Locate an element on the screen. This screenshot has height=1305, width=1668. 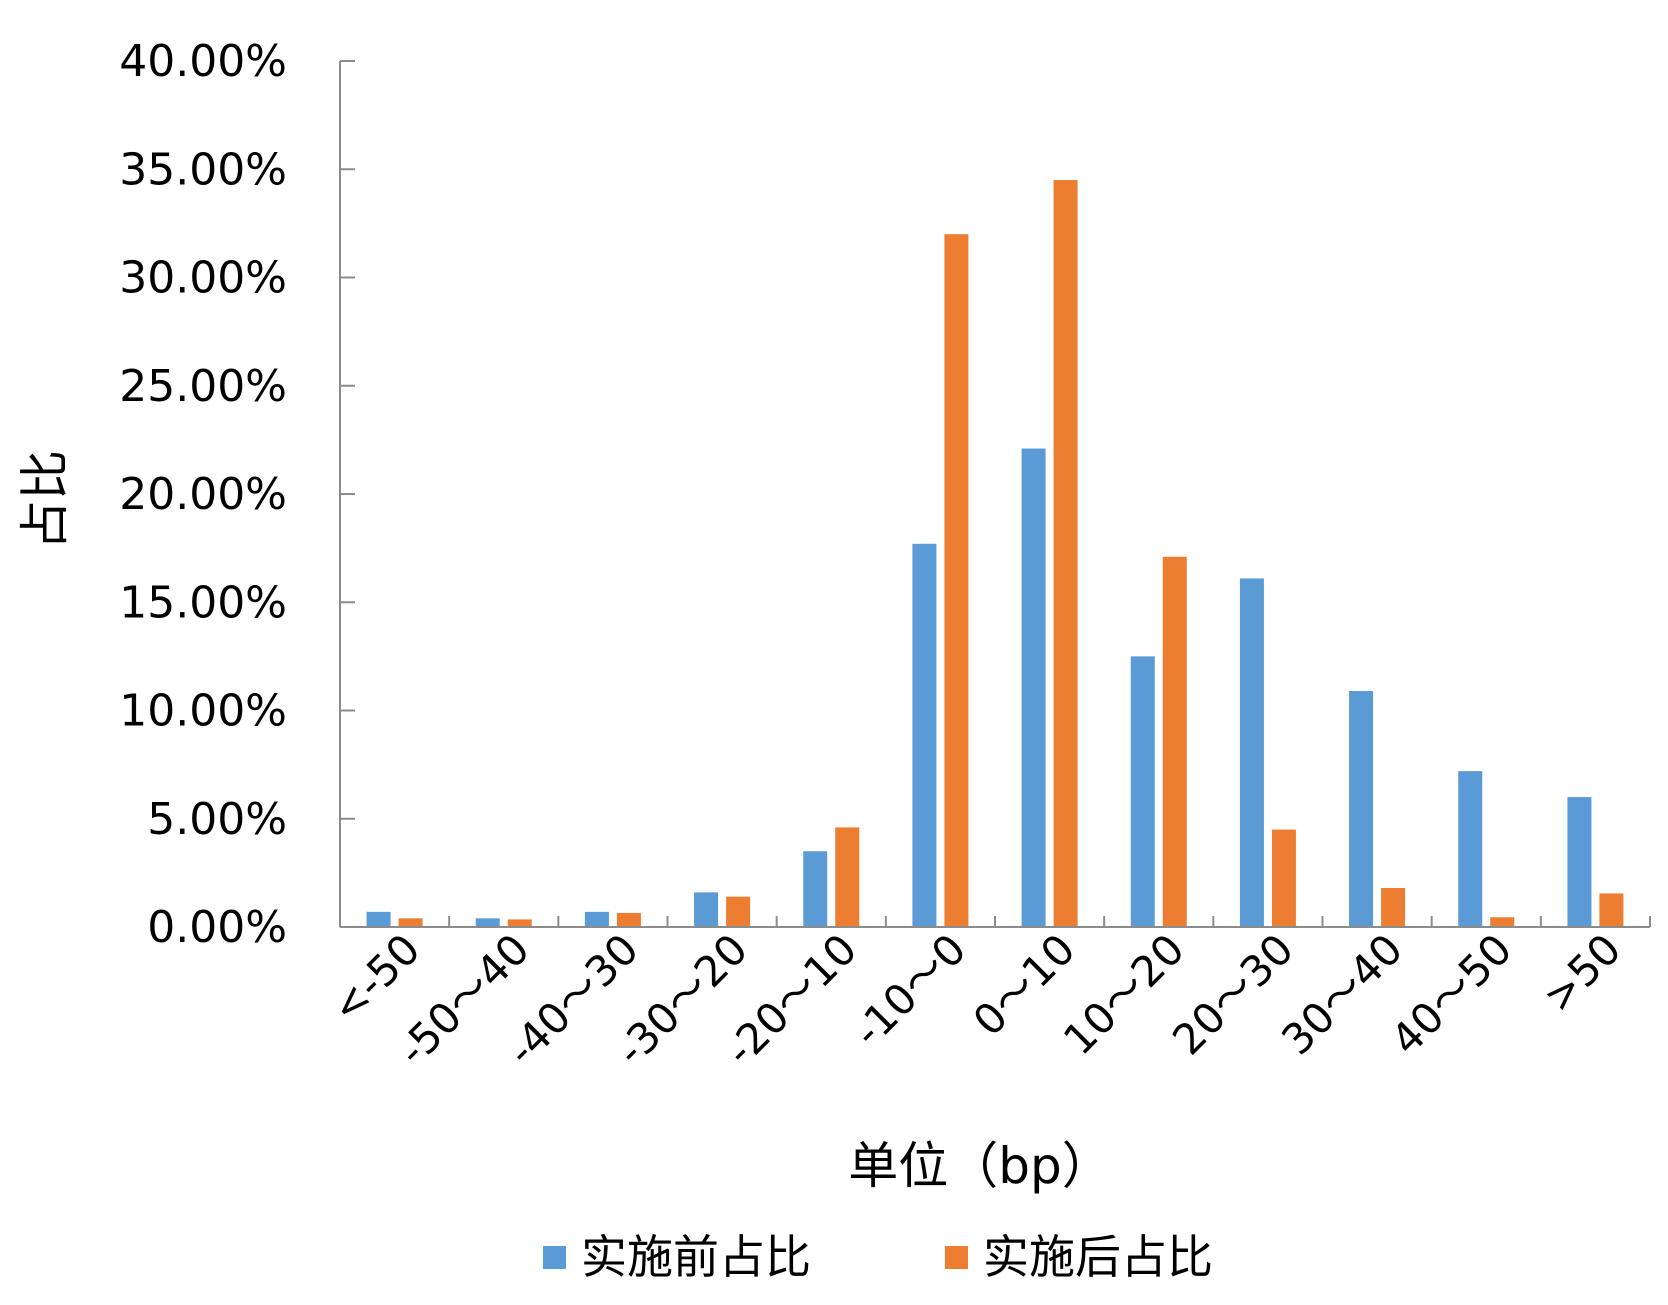
x-tick-label: 40～50 is located at coordinates (1451, 994).